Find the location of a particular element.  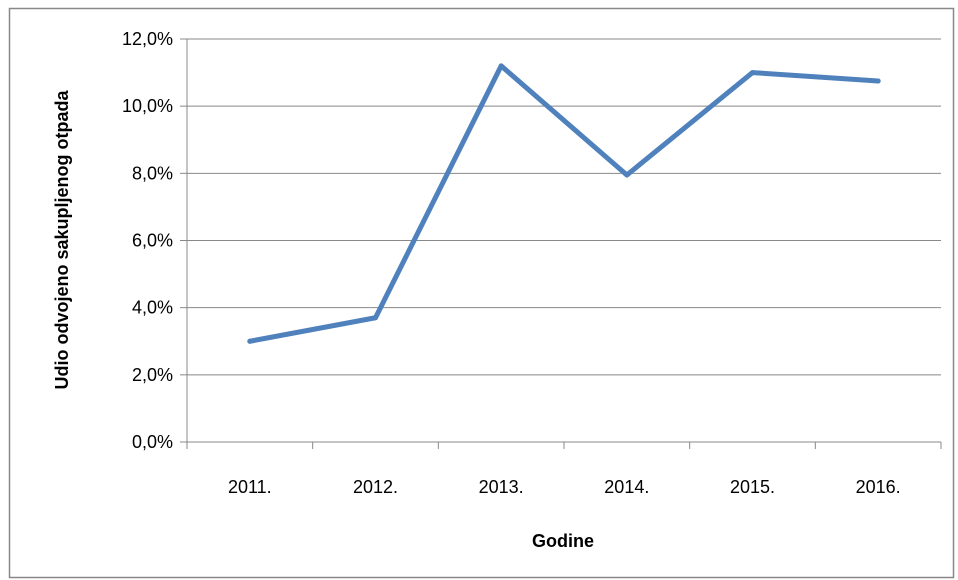

y-tick-labels: 0,0% 2,0% 4,0% 6,0% 8,0% 10,0% 12,0% is located at coordinates (147, 240).